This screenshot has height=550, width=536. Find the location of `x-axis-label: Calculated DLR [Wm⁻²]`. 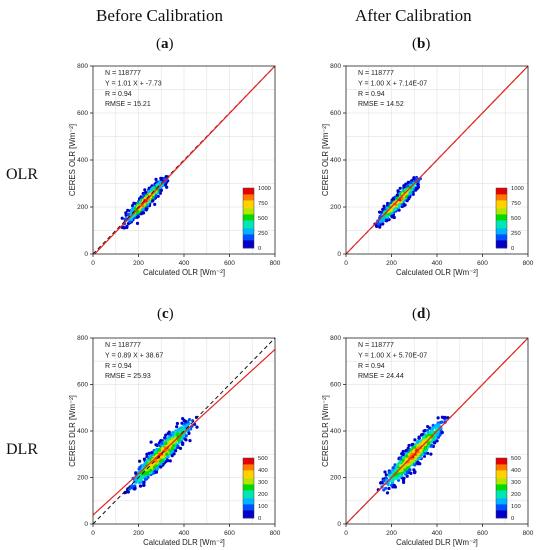

x-axis-label: Calculated DLR [Wm⁻²] is located at coordinates (437, 542).